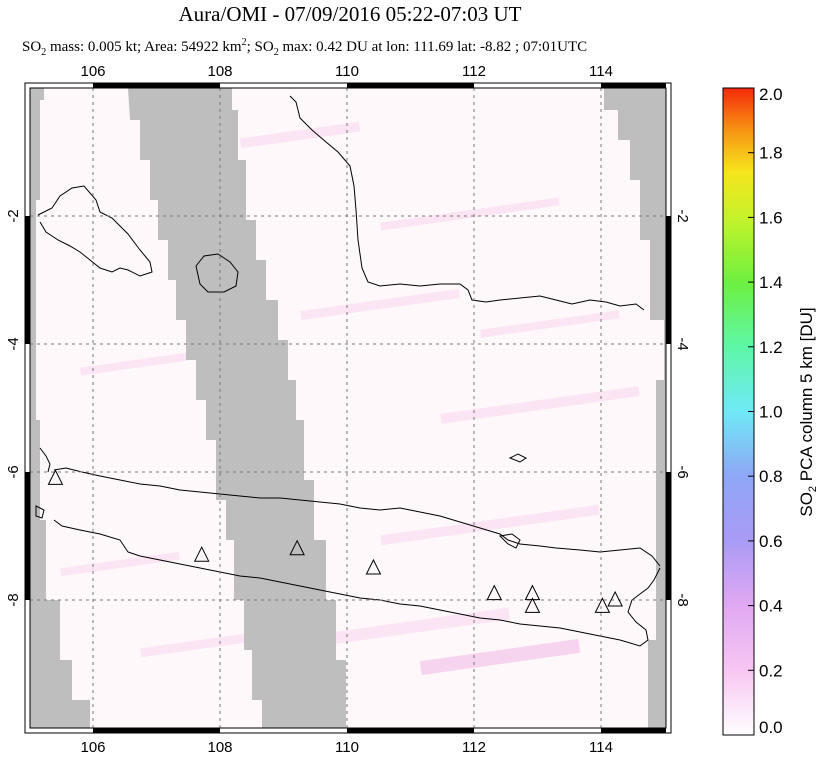 Image resolution: width=823 pixels, height=759 pixels. I want to click on colorbar-tick-label: 0.2, so click(771, 670).